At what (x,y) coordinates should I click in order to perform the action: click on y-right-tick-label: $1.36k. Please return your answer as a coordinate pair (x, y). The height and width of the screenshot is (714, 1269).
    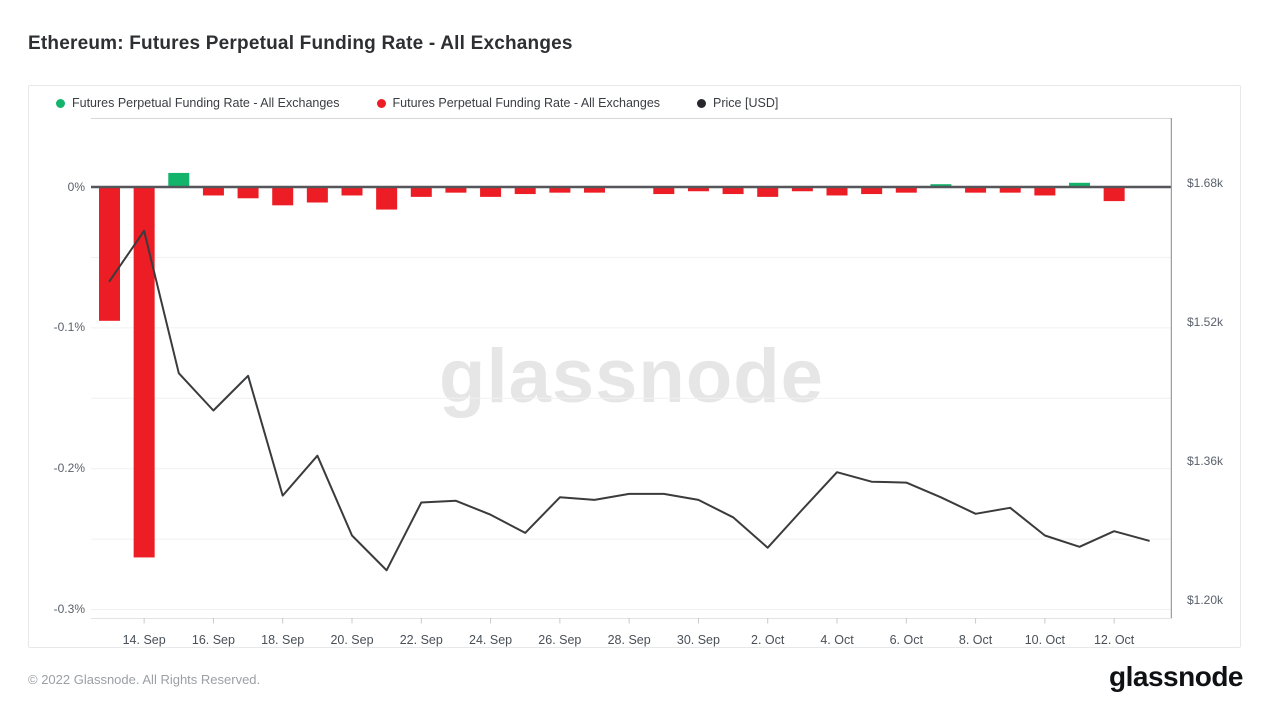
    Looking at the image, I should click on (1205, 461).